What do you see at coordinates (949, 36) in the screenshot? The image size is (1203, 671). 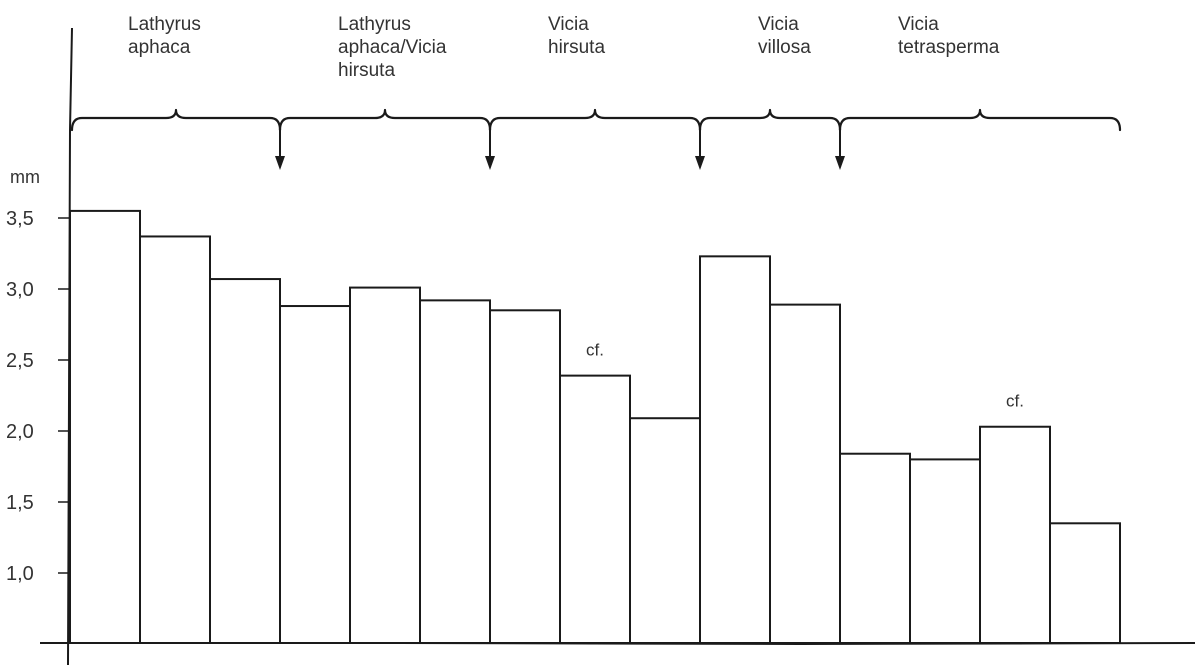 I see `group-label: Vicia tetrasperma` at bounding box center [949, 36].